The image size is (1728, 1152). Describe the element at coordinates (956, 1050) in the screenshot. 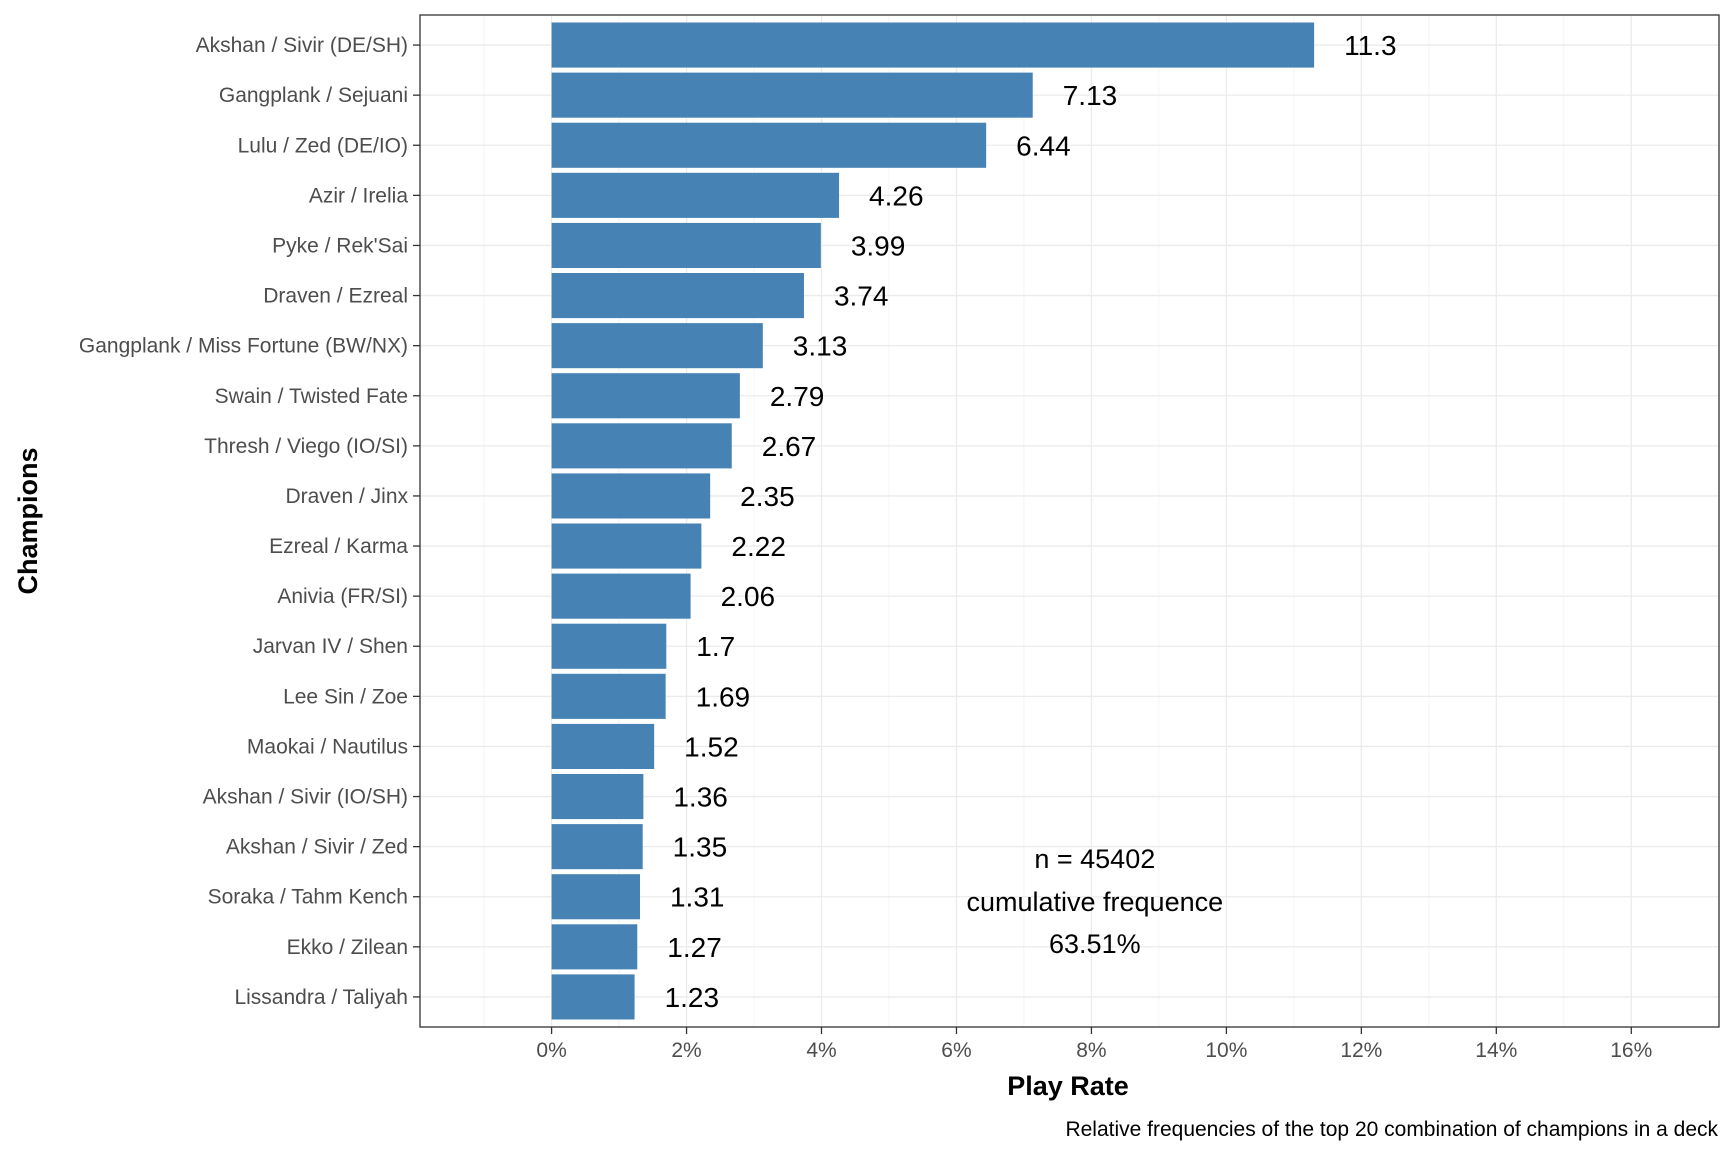

I see `x-tick-label: 6%` at that location.